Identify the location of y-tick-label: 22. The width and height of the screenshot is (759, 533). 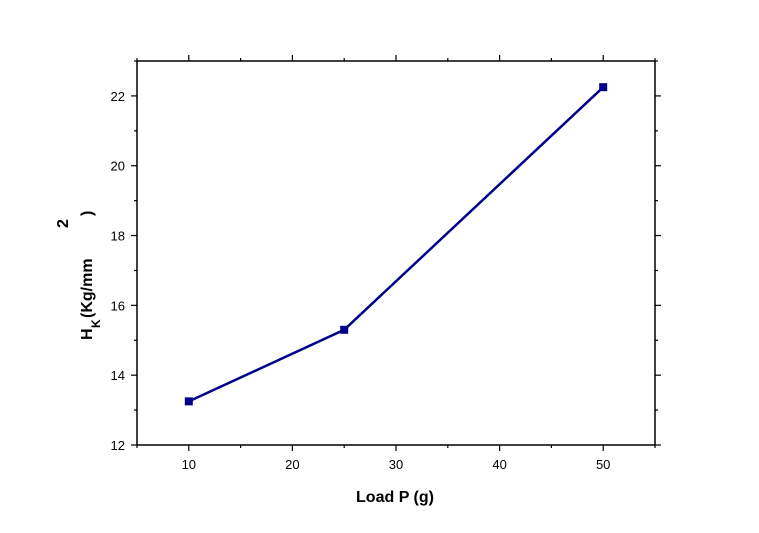
(118, 96).